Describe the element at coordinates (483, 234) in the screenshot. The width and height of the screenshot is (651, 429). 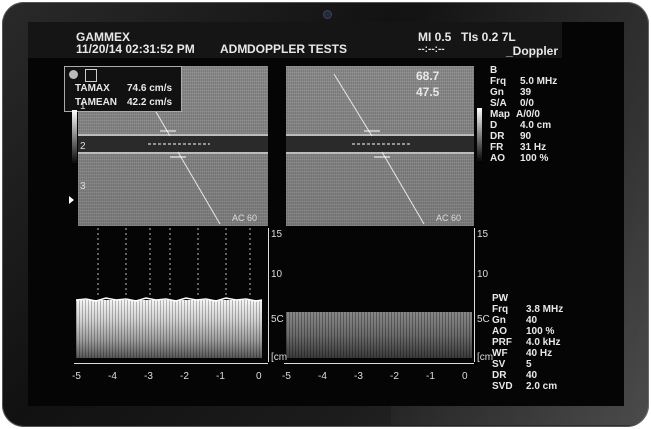
I see `velocity-label-15-right: 15` at that location.